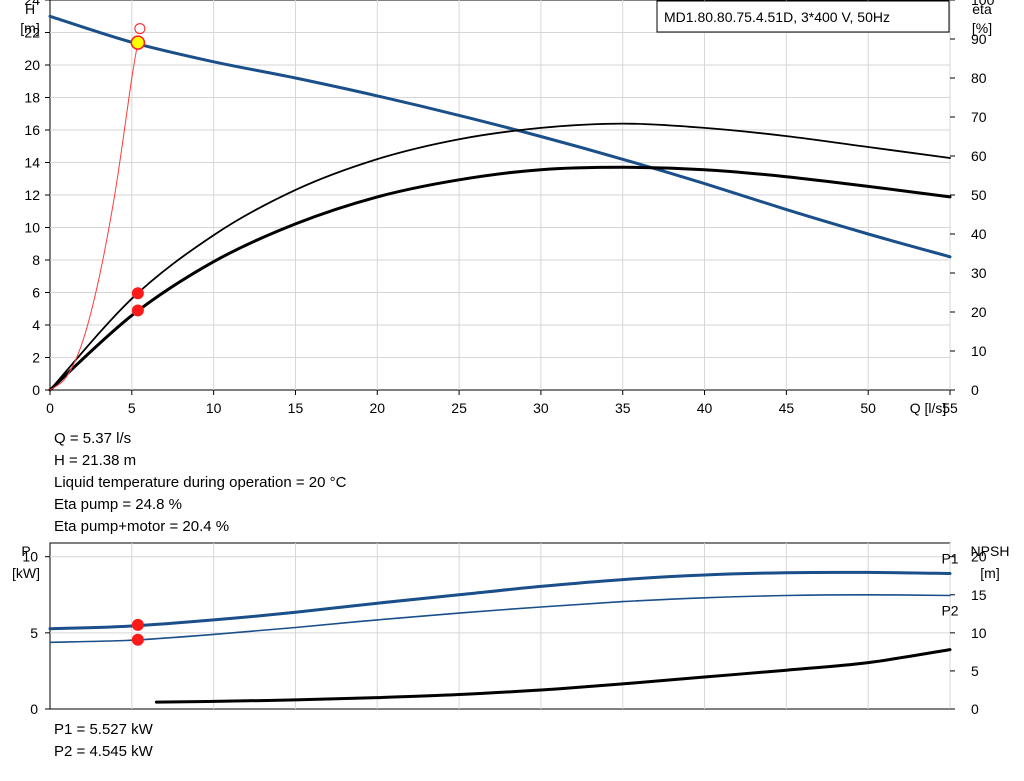 Image resolution: width=1024 pixels, height=781 pixels. Describe the element at coordinates (979, 312) in the screenshot. I see `y2-tick-label: 20` at that location.